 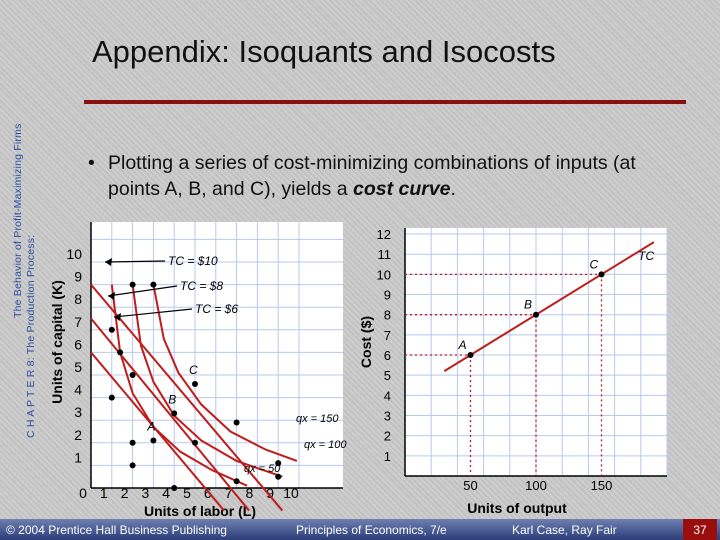 I want to click on page-number-box: 37, so click(x=700, y=529).